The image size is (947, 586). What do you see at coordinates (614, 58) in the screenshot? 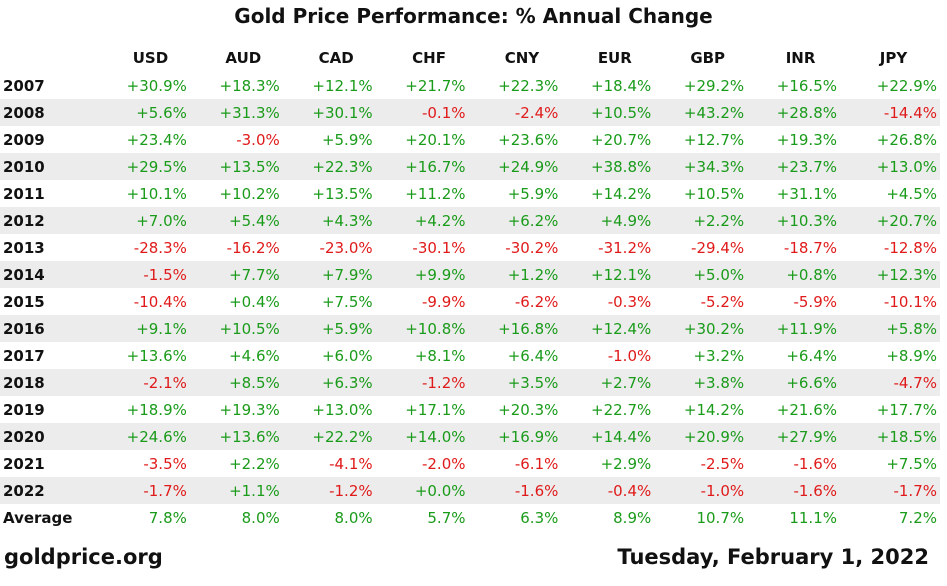
I see `column-header-eur: EUR` at bounding box center [614, 58].